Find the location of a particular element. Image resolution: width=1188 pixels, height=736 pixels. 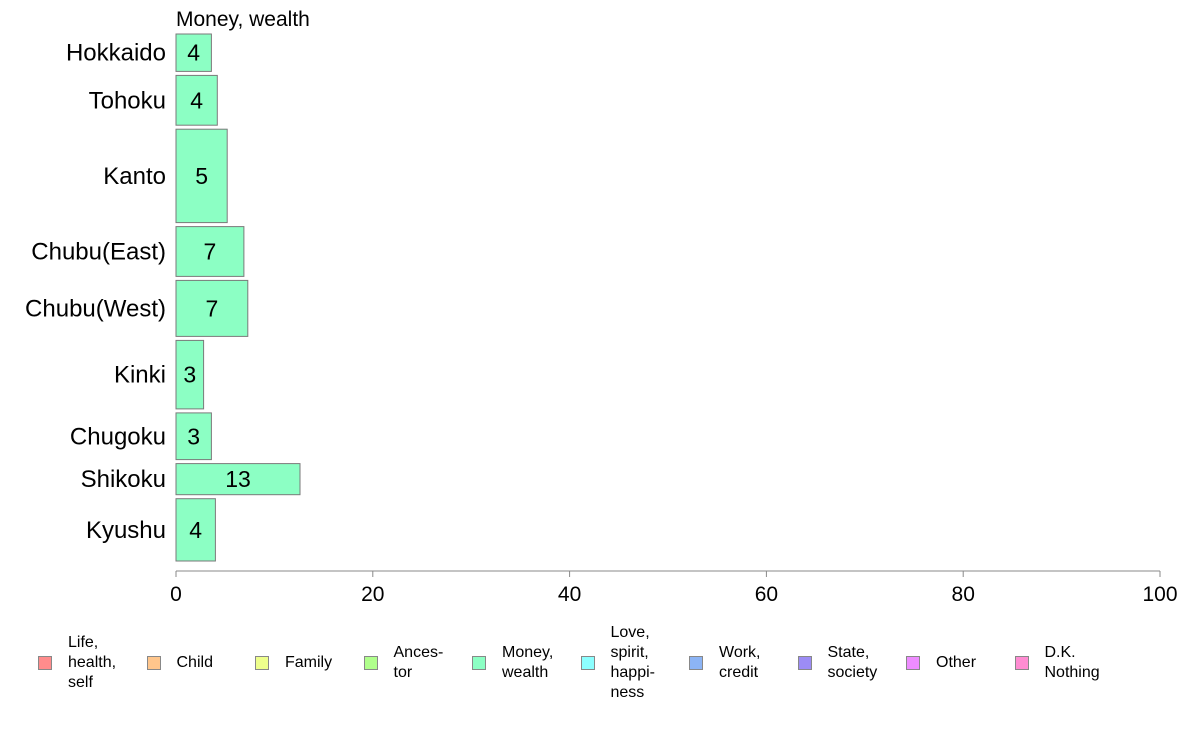

bar-tohoku is located at coordinates (196, 100).